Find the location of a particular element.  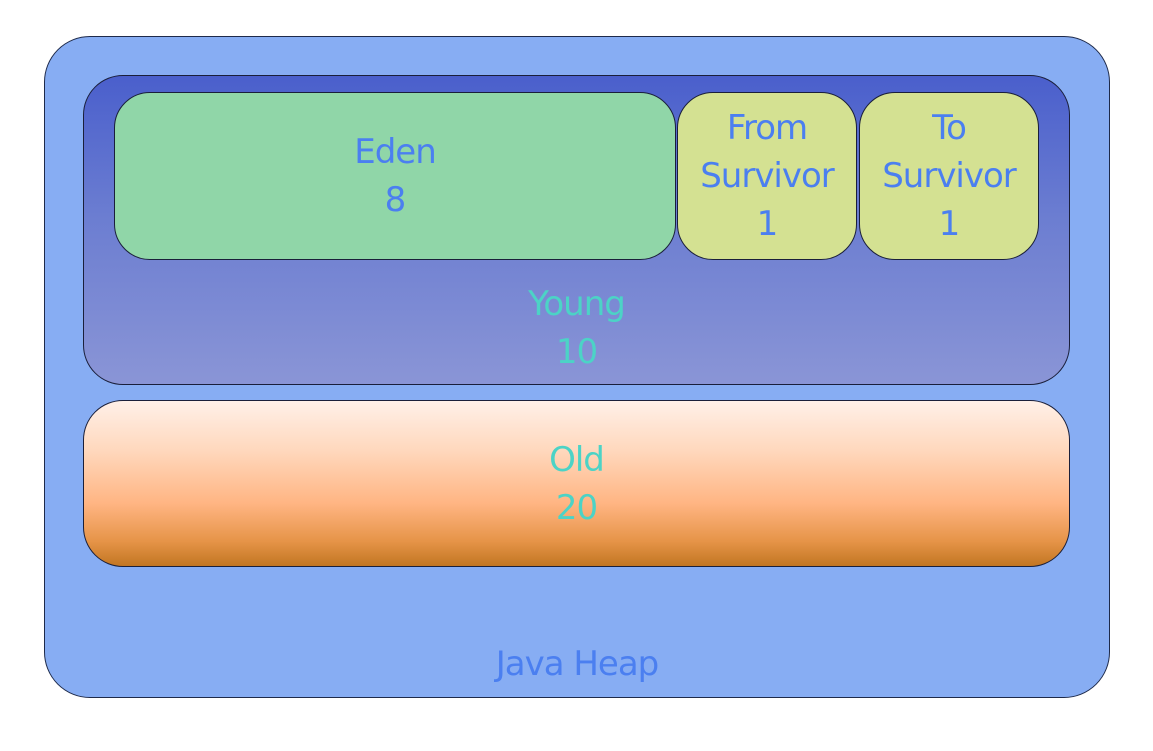

young-label: Young is located at coordinates (577, 304).